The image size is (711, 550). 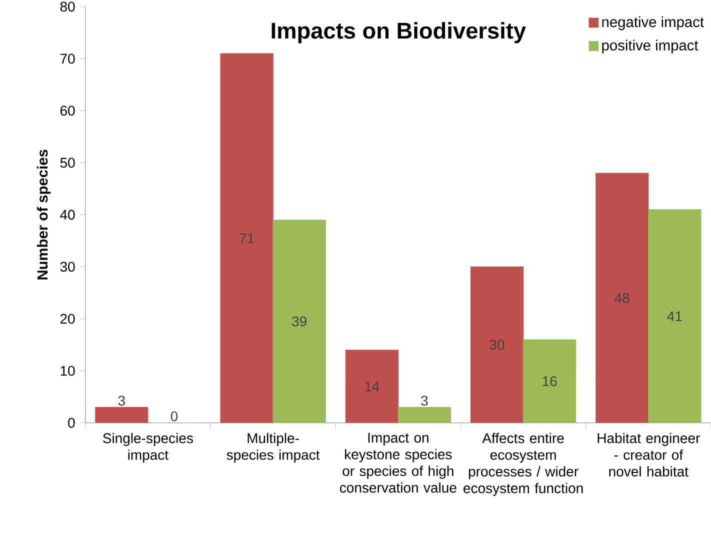 I want to click on data-label: 48, so click(x=622, y=298).